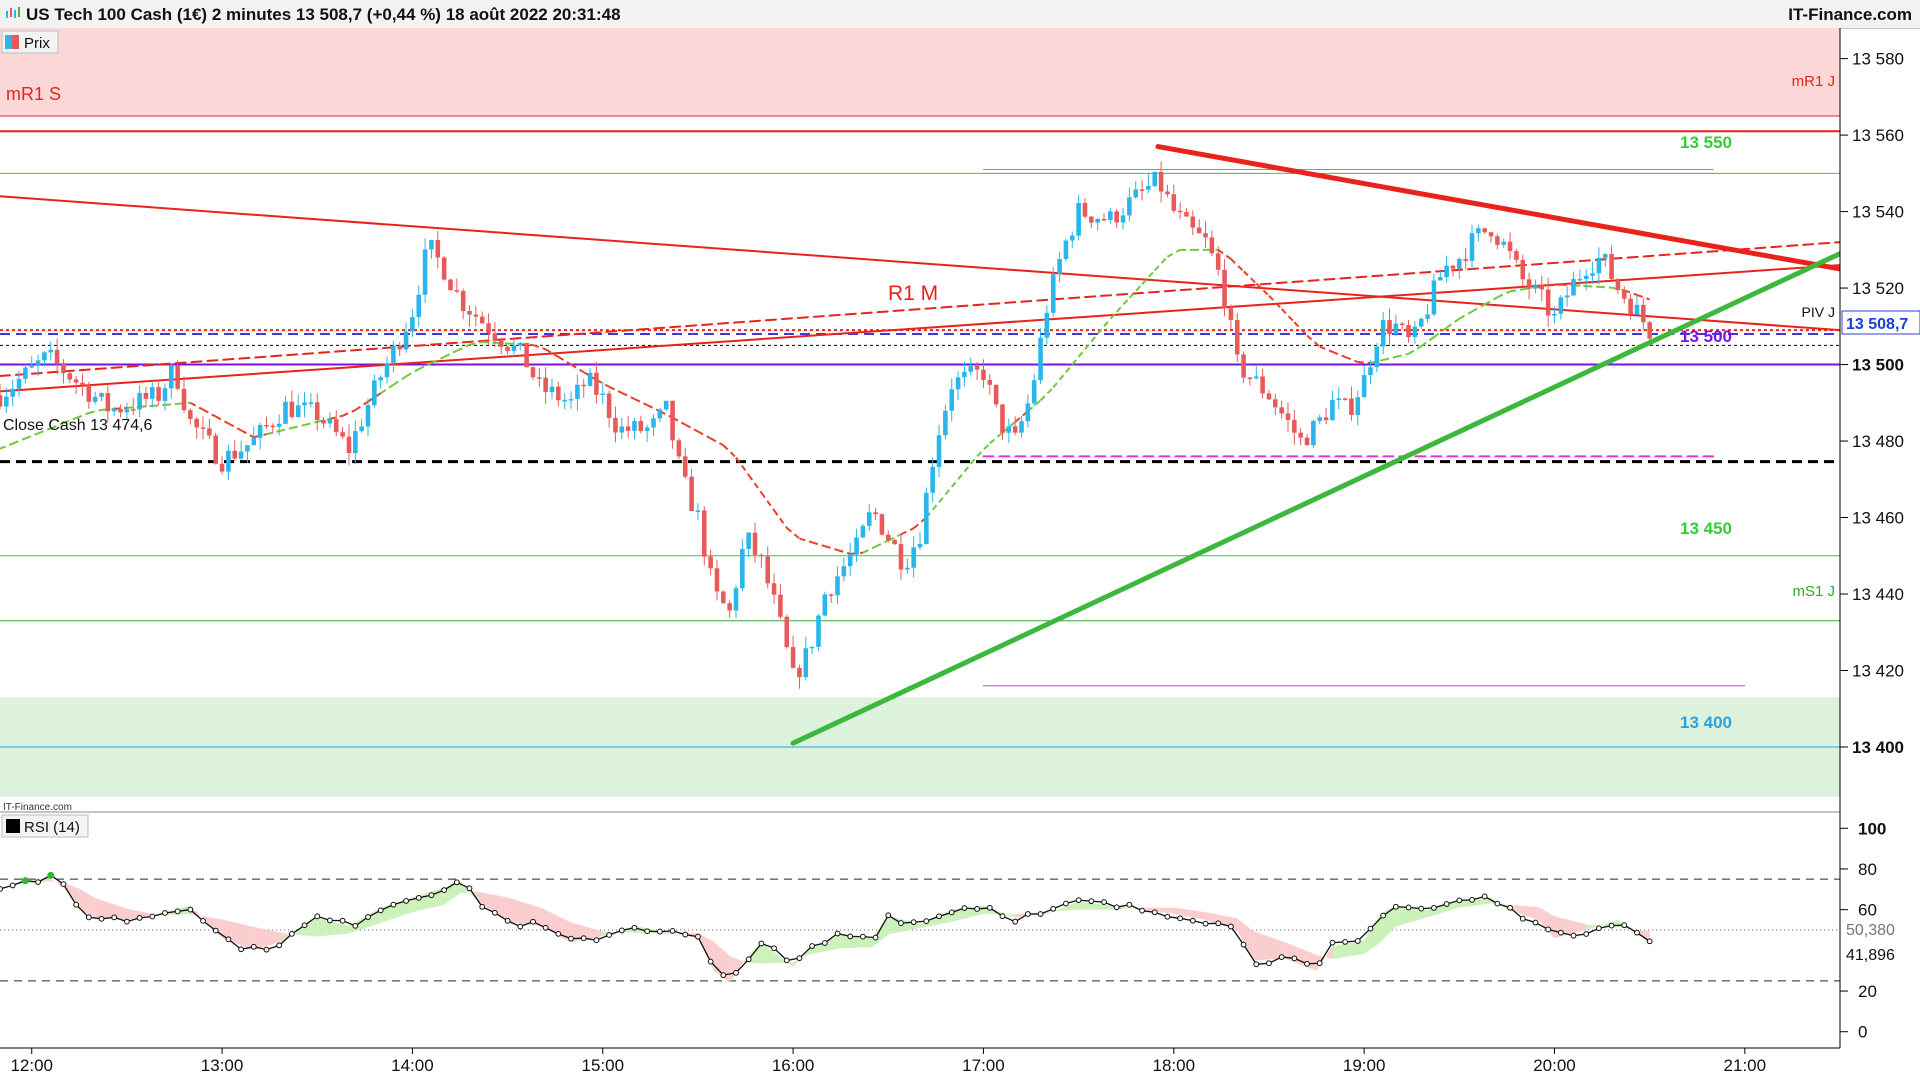 This screenshot has width=1920, height=1080. What do you see at coordinates (30, 42) in the screenshot?
I see `legend-price: Prix` at bounding box center [30, 42].